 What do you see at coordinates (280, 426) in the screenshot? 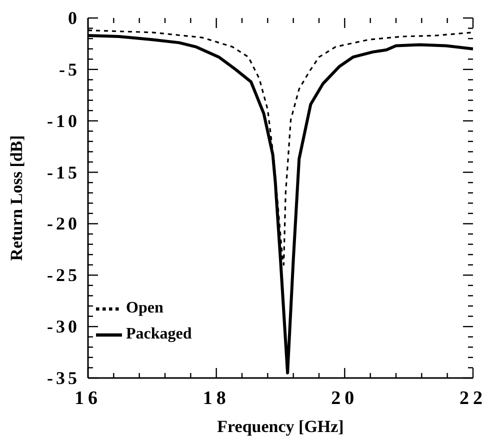
I see `x-axis-title: Frequency [GHz]` at bounding box center [280, 426].